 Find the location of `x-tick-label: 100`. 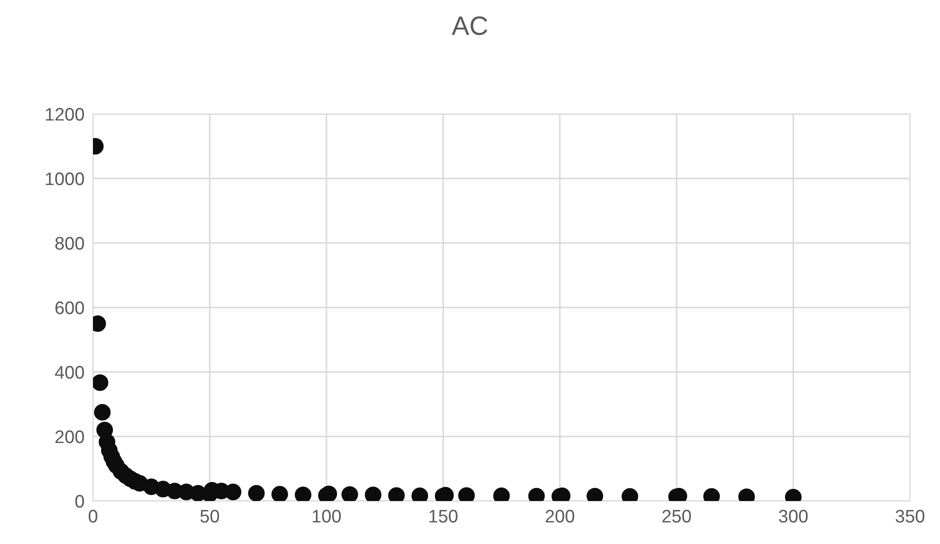

x-tick-label: 100 is located at coordinates (326, 516).